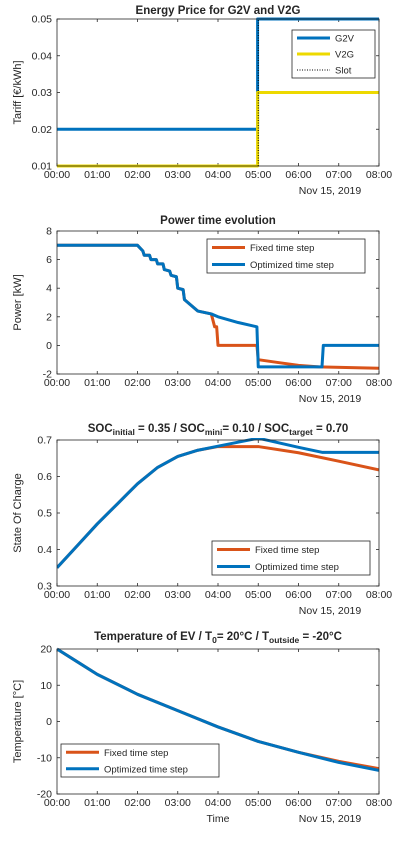 The width and height of the screenshot is (395, 842). What do you see at coordinates (49, 232) in the screenshot?
I see `y-tick-label: 8` at bounding box center [49, 232].